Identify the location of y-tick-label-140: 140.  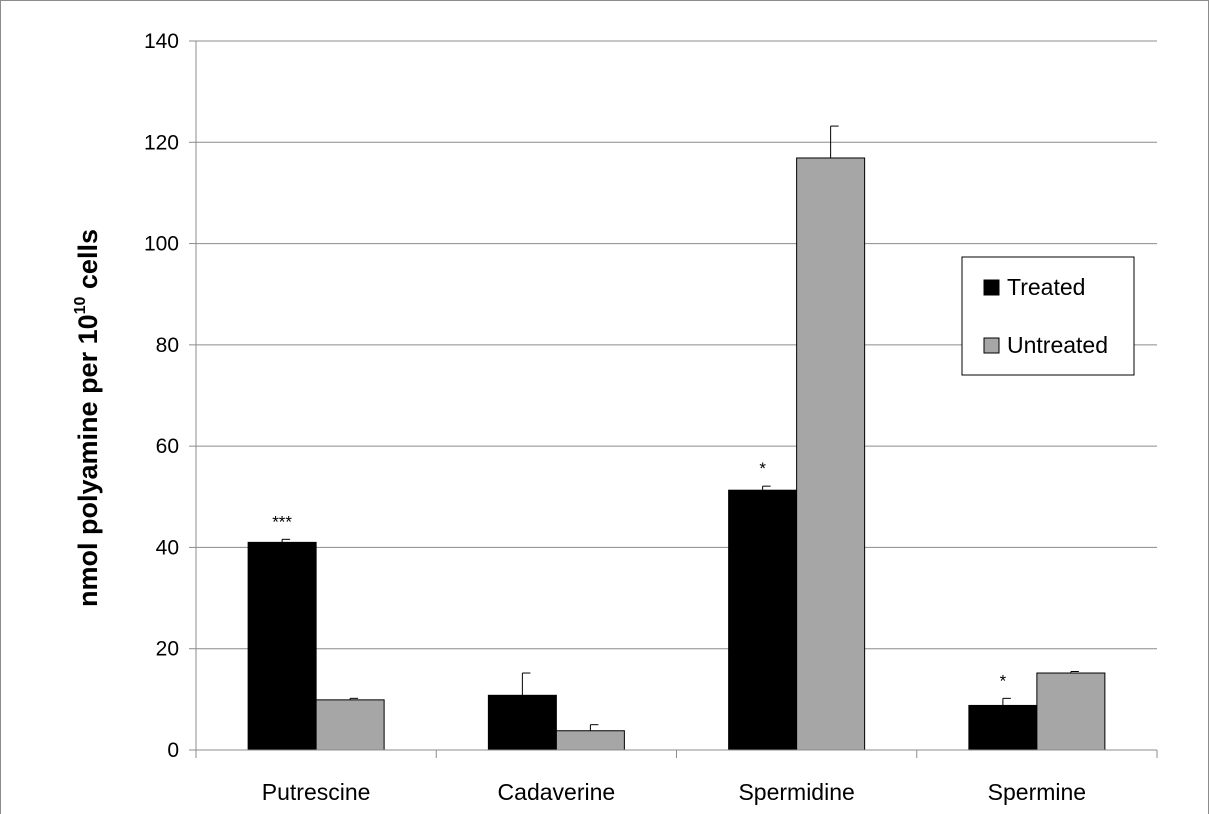
(161, 41).